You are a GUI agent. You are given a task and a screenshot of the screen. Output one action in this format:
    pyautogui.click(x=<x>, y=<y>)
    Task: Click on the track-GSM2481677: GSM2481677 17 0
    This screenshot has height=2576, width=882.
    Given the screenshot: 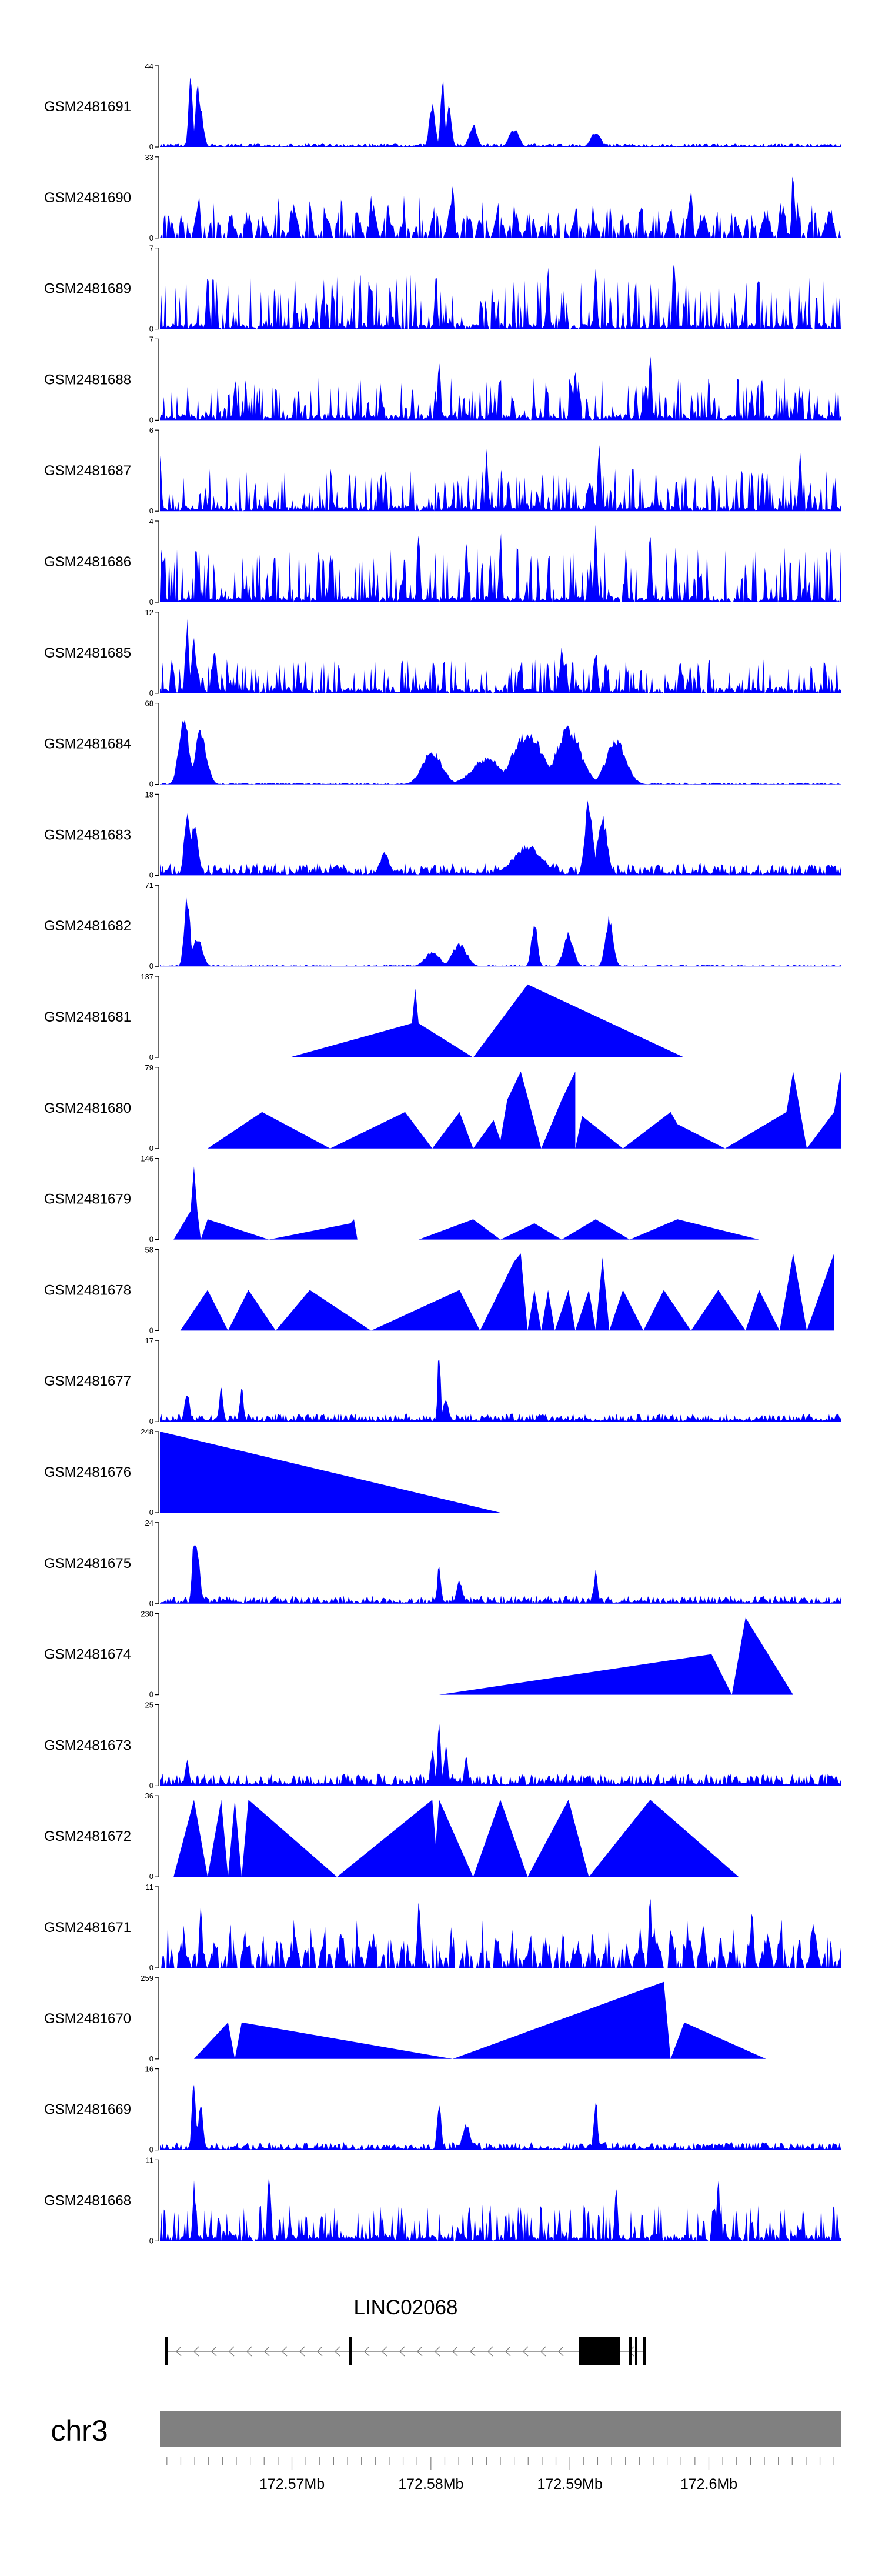 What is the action you would take?
    pyautogui.click(x=442, y=1381)
    